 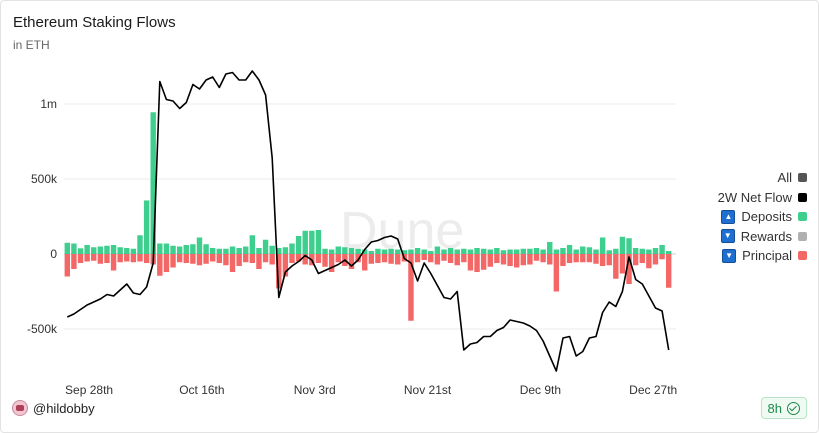 I want to click on x-tick-label: Sep 28th, so click(x=89, y=390).